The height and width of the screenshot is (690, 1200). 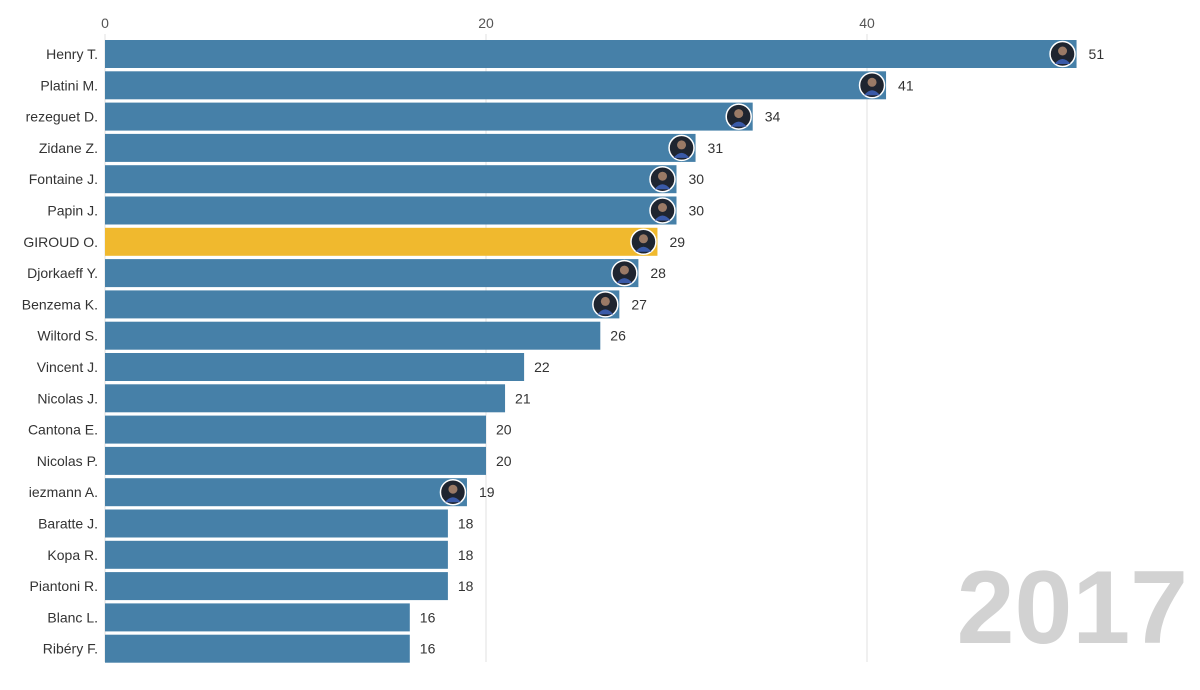 What do you see at coordinates (105, 23) in the screenshot?
I see `x-tick-label: 0` at bounding box center [105, 23].